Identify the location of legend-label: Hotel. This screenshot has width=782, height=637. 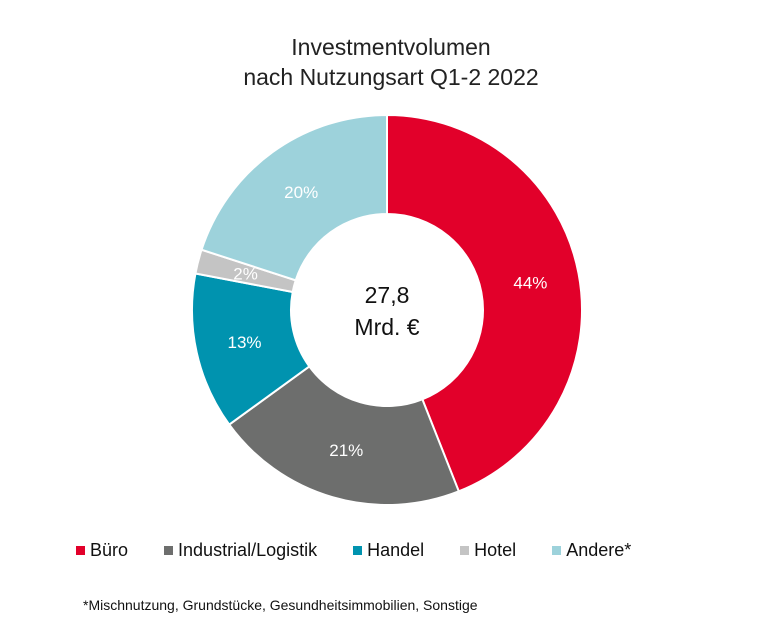
(495, 550).